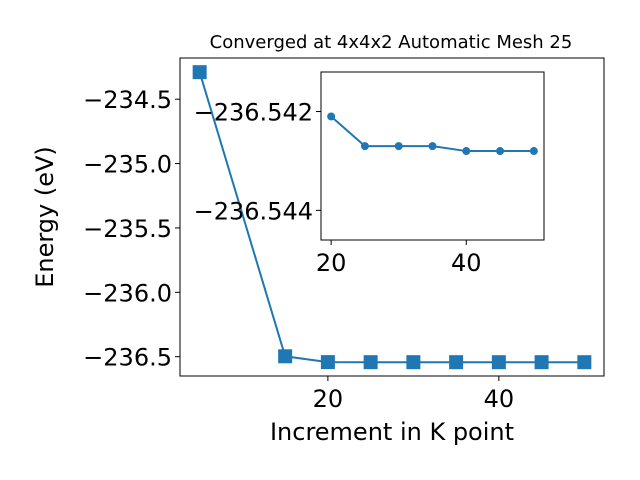 This screenshot has width=640, height=480. Describe the element at coordinates (466, 263) in the screenshot. I see `inset-x-tick-label: 40` at that location.